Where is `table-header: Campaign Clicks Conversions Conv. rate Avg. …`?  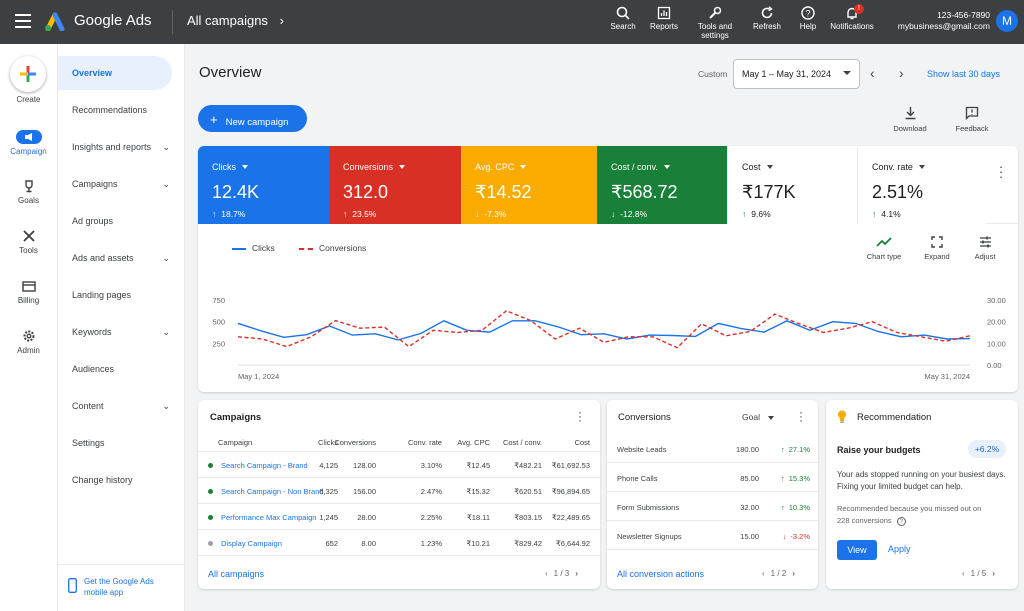
table-header: Campaign Clicks Conversions Conv. rate Avg. … is located at coordinates (399, 442).